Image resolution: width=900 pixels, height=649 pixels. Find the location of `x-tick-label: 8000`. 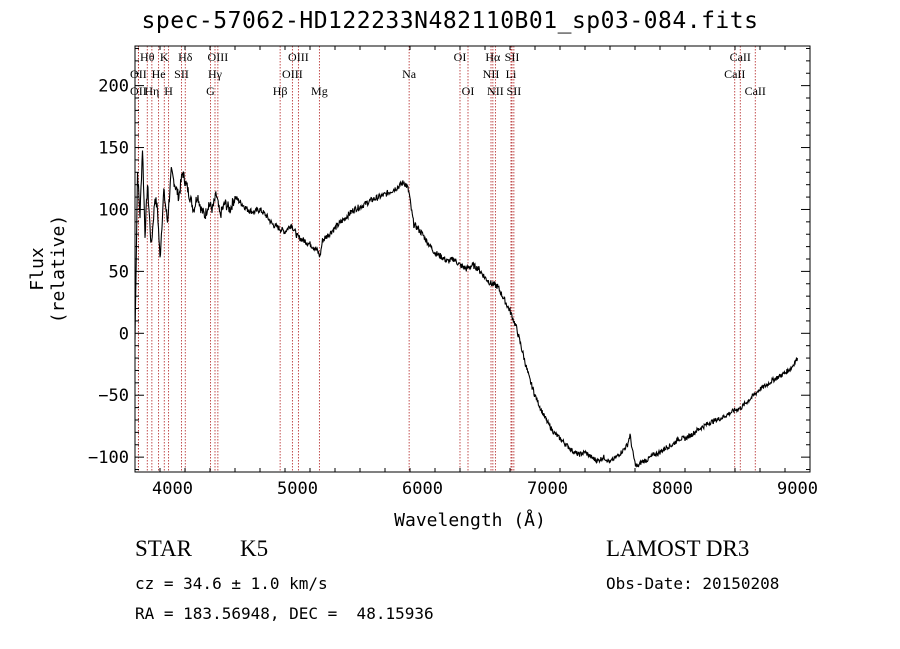

x-tick-label: 8000 is located at coordinates (672, 489).